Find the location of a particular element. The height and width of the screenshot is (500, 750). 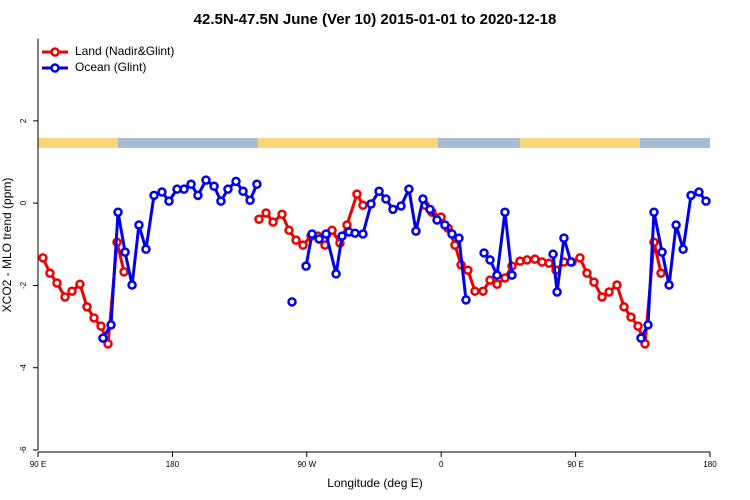

y-axis-label: XCO2 - MLO trend (ppm) is located at coordinates (7, 245).